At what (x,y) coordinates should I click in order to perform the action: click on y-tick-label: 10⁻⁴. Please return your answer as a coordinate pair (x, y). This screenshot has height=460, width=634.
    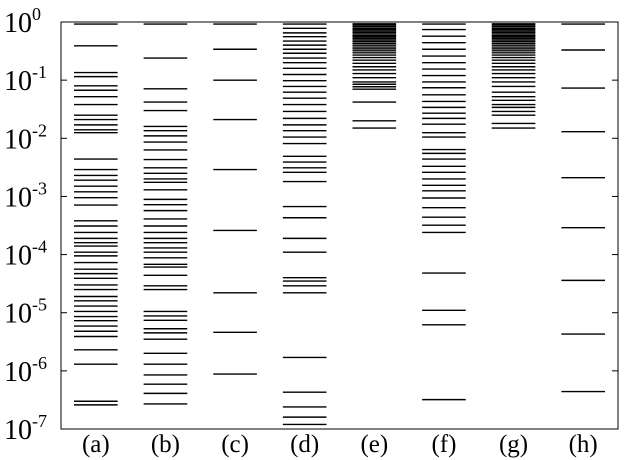
    Looking at the image, I should click on (25, 254).